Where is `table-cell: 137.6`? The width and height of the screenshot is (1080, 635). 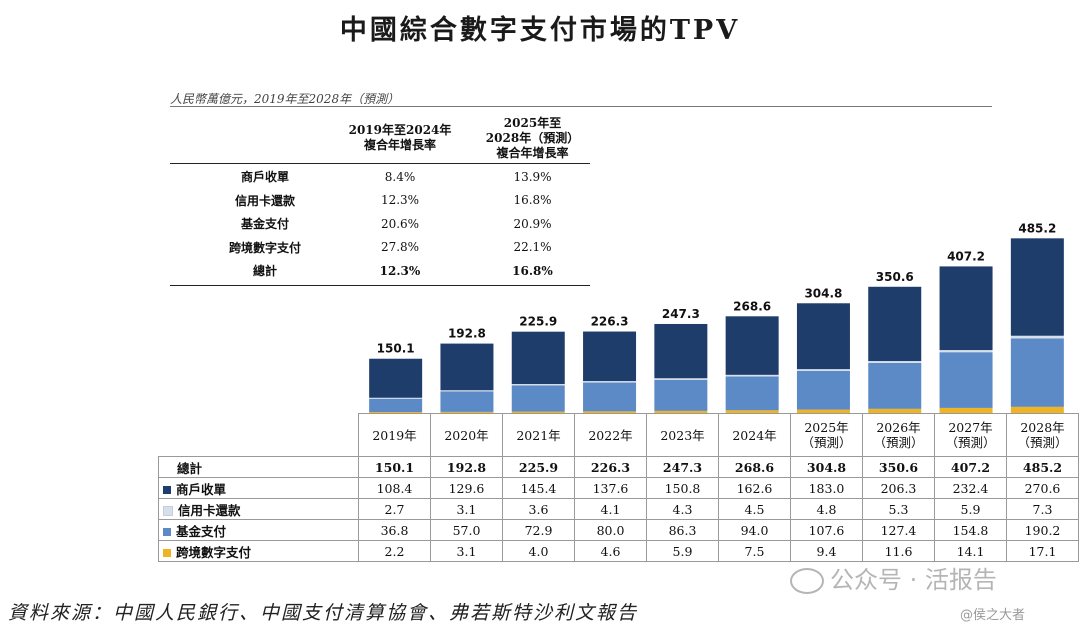
table-cell: 137.6 is located at coordinates (610, 488).